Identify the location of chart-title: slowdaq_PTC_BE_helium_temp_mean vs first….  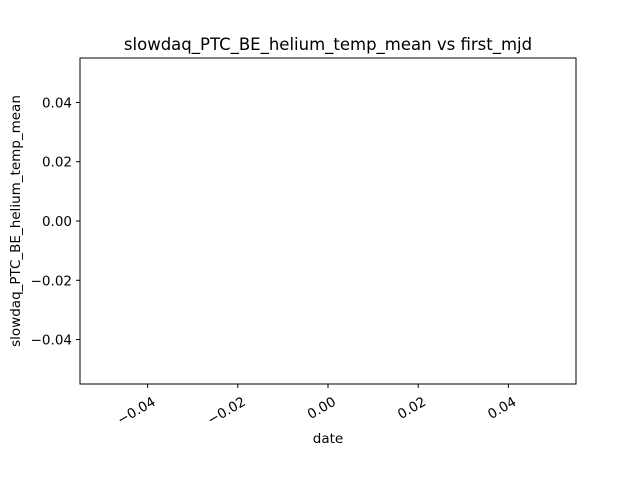
(328, 45).